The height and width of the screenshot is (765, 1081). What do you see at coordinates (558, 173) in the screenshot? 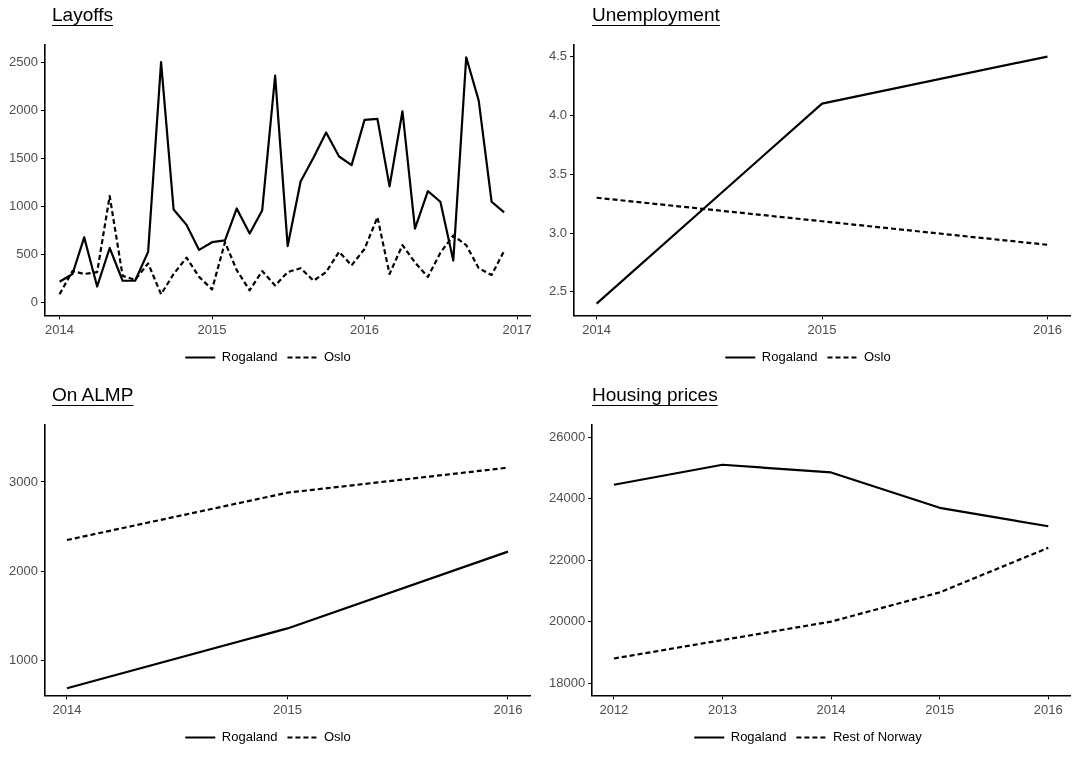
I see `y-tick-label: 3.5` at bounding box center [558, 173].